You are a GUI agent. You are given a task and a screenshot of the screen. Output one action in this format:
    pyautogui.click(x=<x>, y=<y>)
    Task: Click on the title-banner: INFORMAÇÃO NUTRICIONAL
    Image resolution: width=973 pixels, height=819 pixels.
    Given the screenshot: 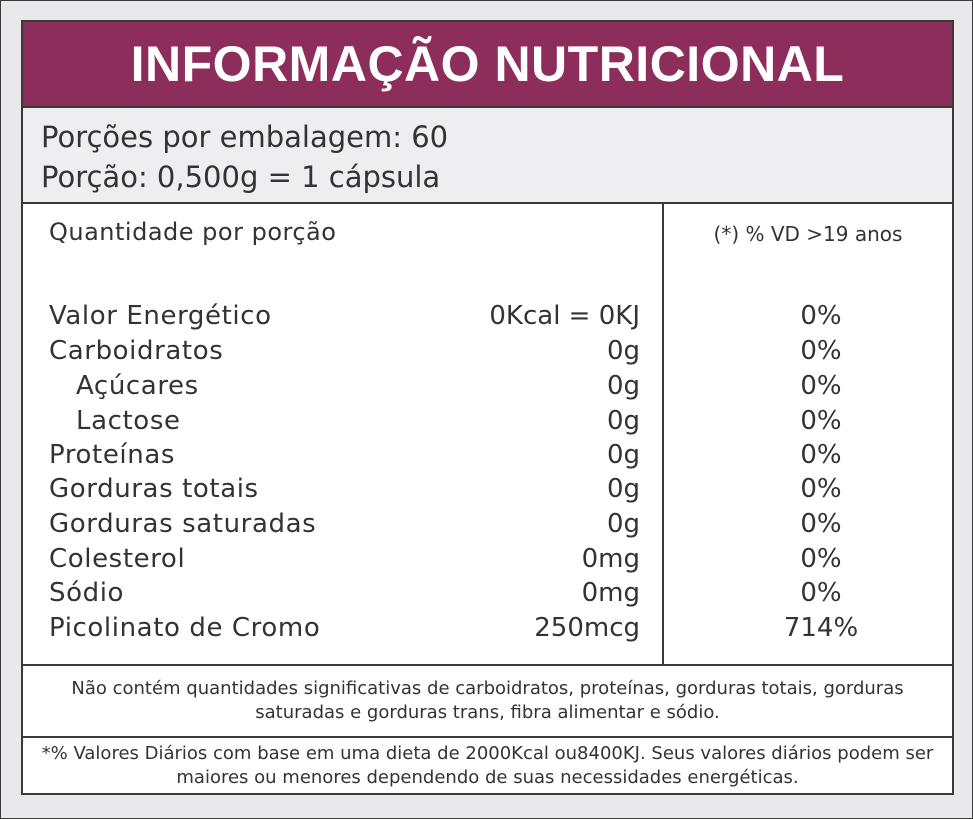 What is the action you would take?
    pyautogui.click(x=487, y=65)
    